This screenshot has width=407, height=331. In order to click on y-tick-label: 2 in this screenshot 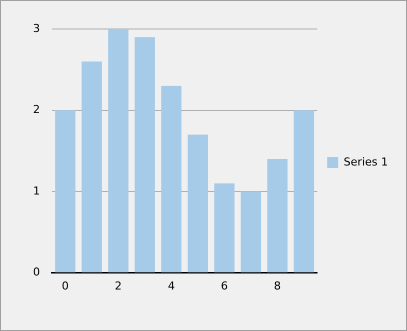, I will do `click(36, 109)`.